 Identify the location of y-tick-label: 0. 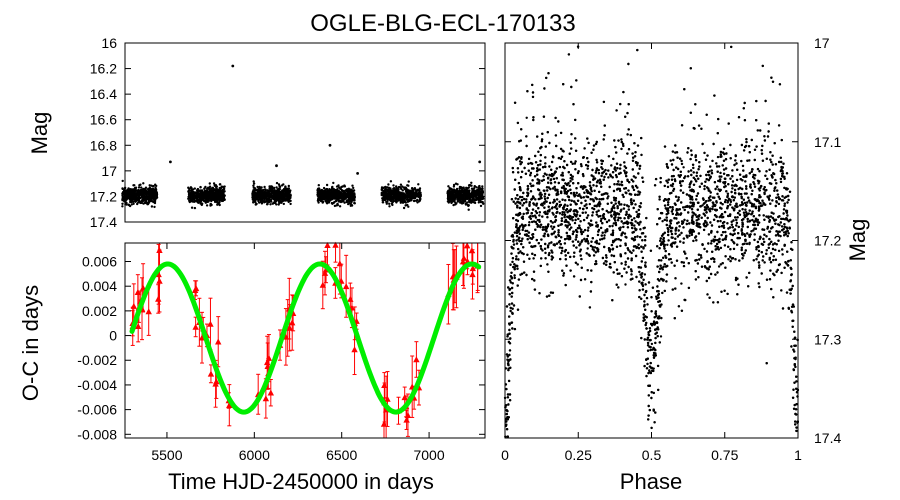
(113, 336).